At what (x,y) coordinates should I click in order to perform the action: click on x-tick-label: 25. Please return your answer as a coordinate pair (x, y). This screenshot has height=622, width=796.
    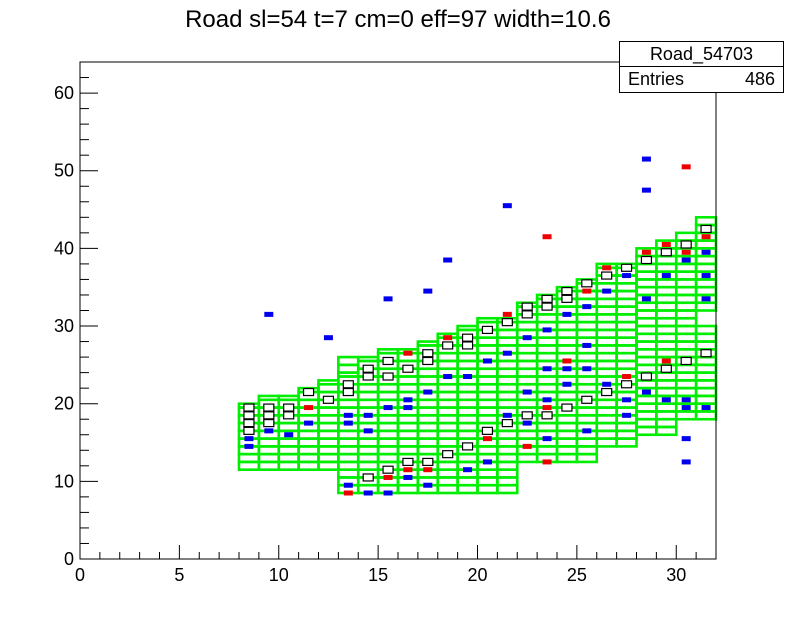
    Looking at the image, I should click on (577, 575).